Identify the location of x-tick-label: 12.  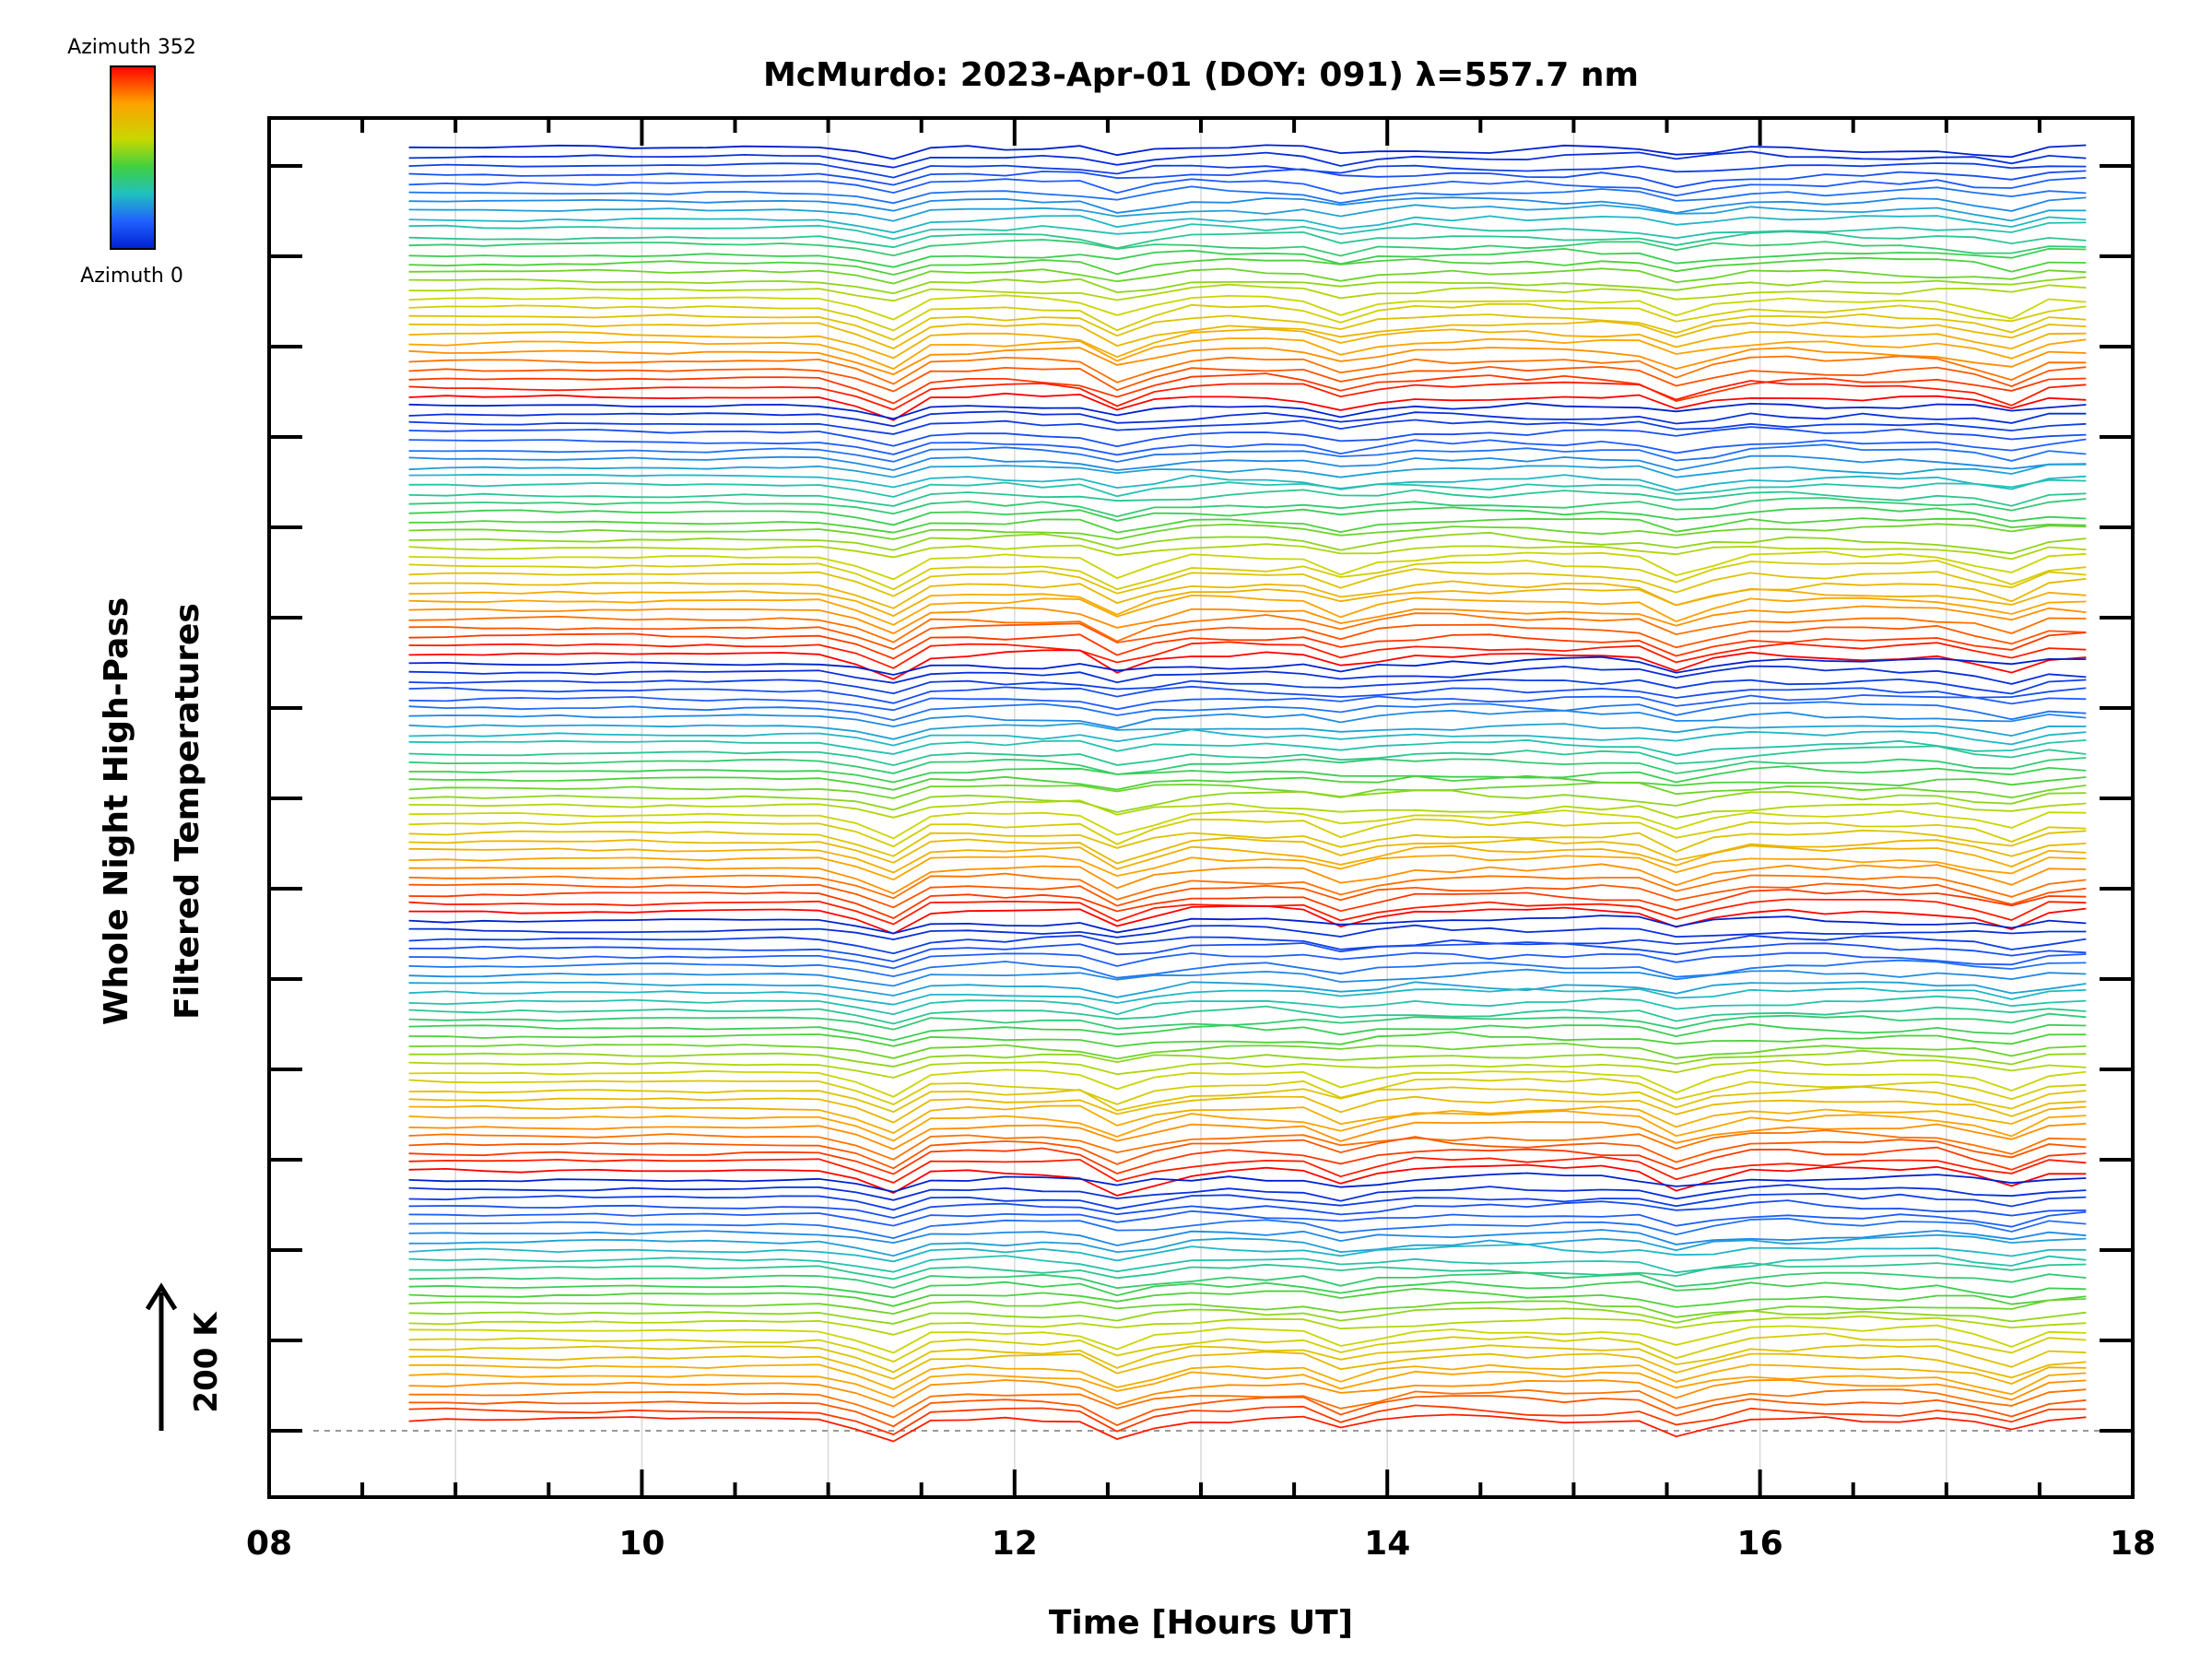
(1015, 1544).